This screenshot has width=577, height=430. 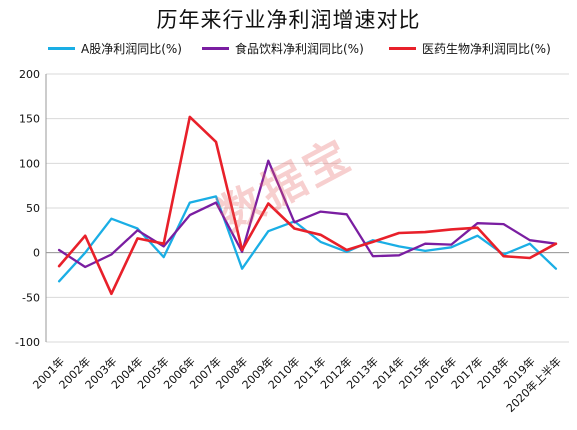 I want to click on legend-item-food-beverage: 食品饮料净利润同比(%), so click(x=283, y=48).